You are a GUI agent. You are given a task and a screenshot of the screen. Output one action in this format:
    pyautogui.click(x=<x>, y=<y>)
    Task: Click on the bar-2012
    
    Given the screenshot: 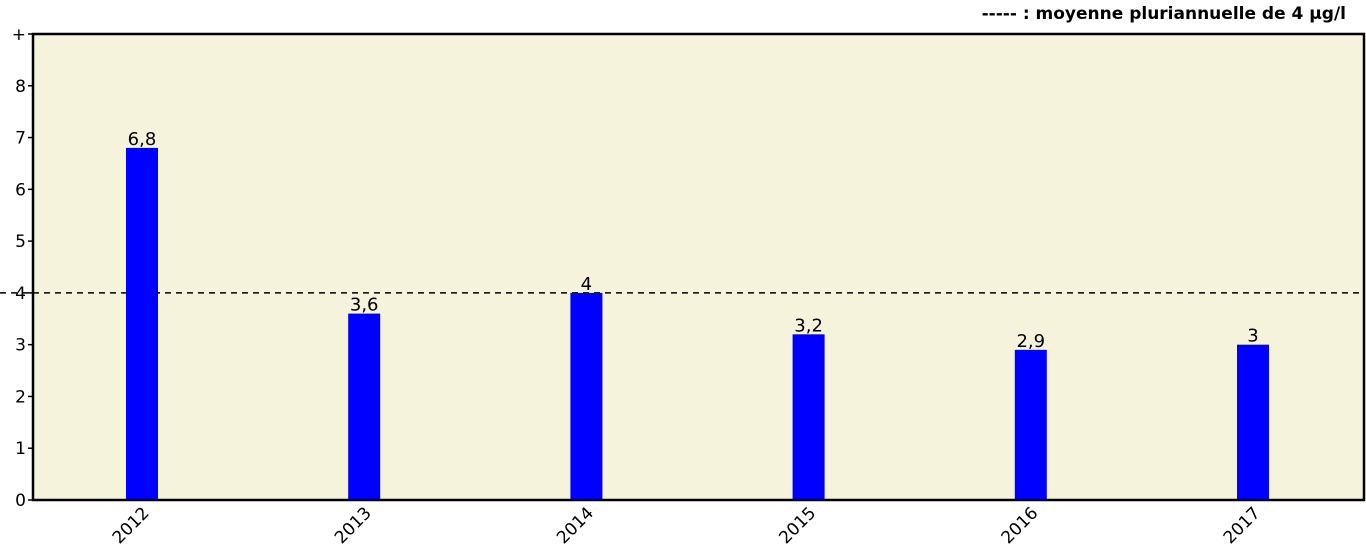 What is the action you would take?
    pyautogui.click(x=142, y=323)
    